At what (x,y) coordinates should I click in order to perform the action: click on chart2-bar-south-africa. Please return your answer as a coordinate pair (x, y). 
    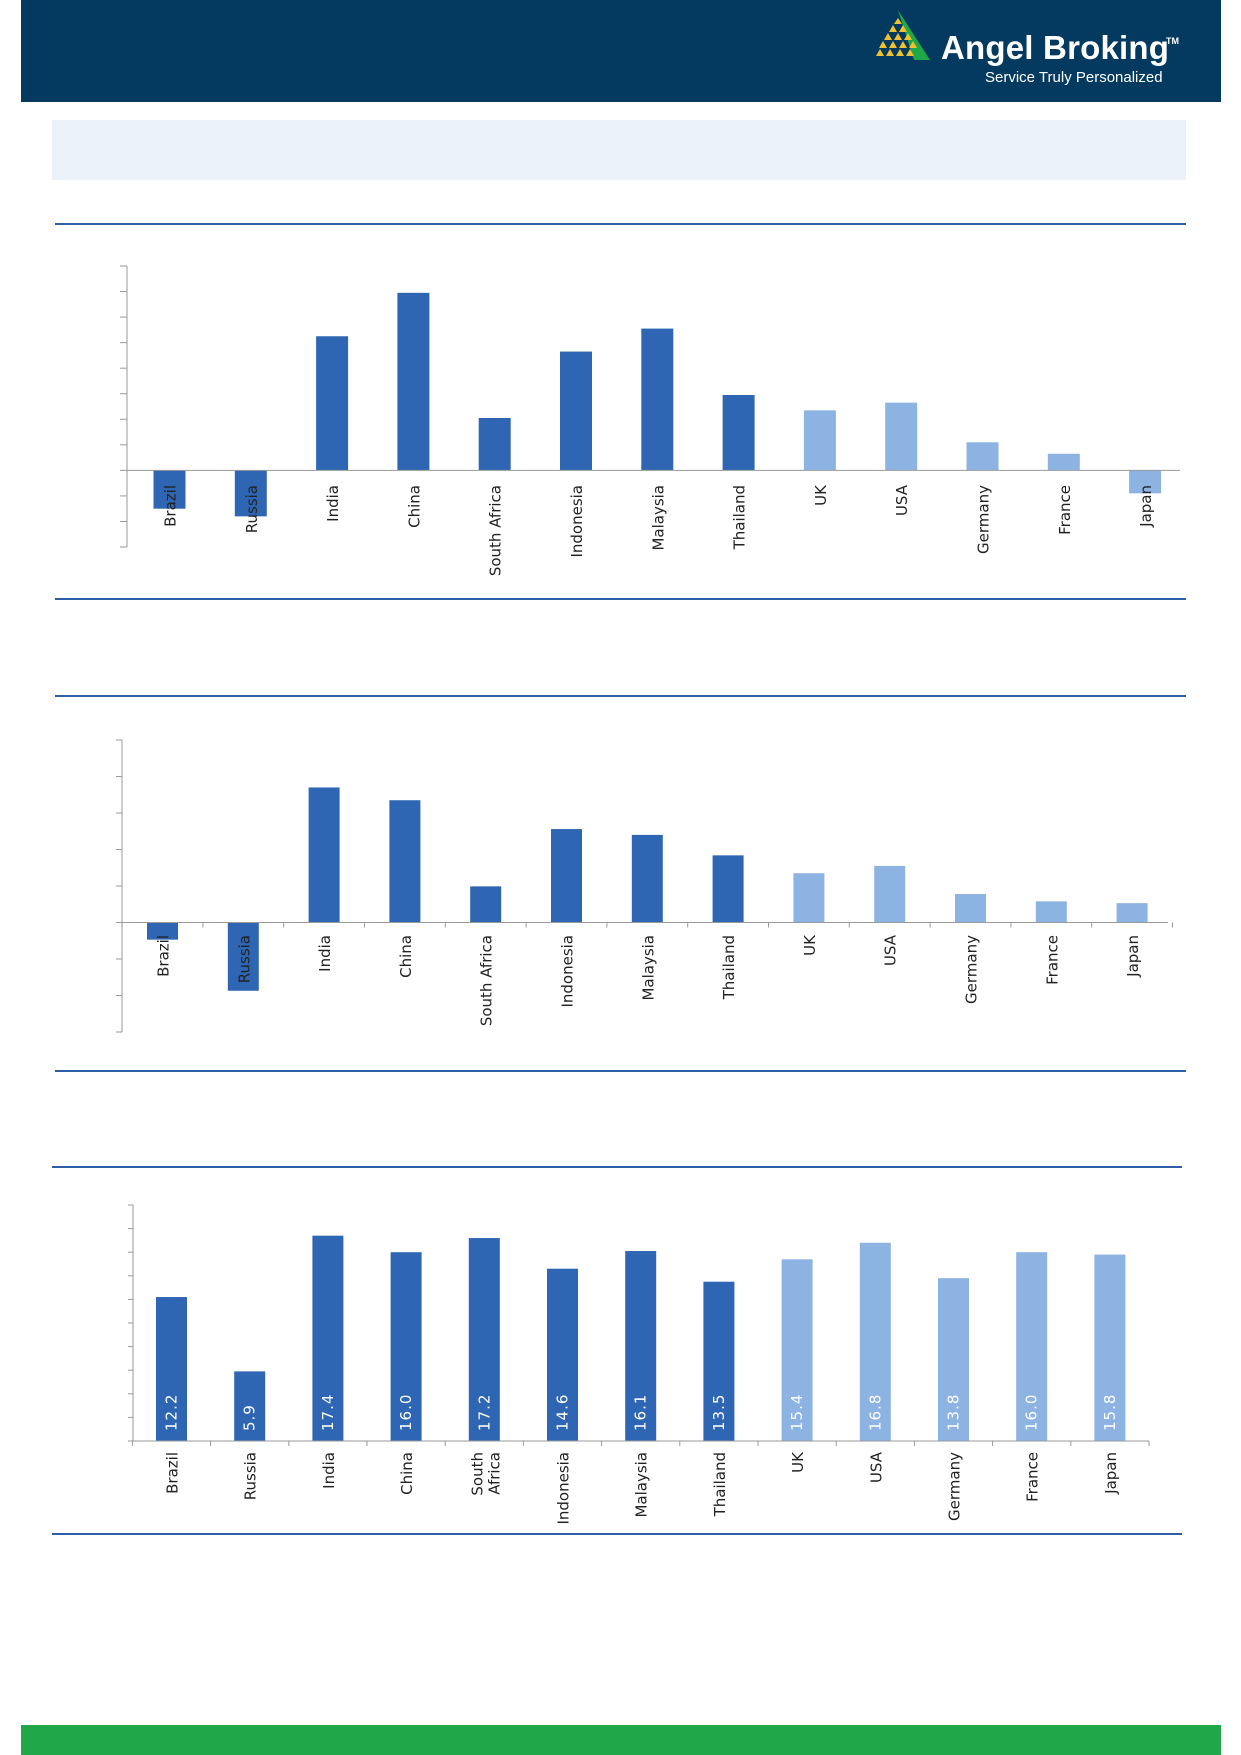
    Looking at the image, I should click on (486, 904).